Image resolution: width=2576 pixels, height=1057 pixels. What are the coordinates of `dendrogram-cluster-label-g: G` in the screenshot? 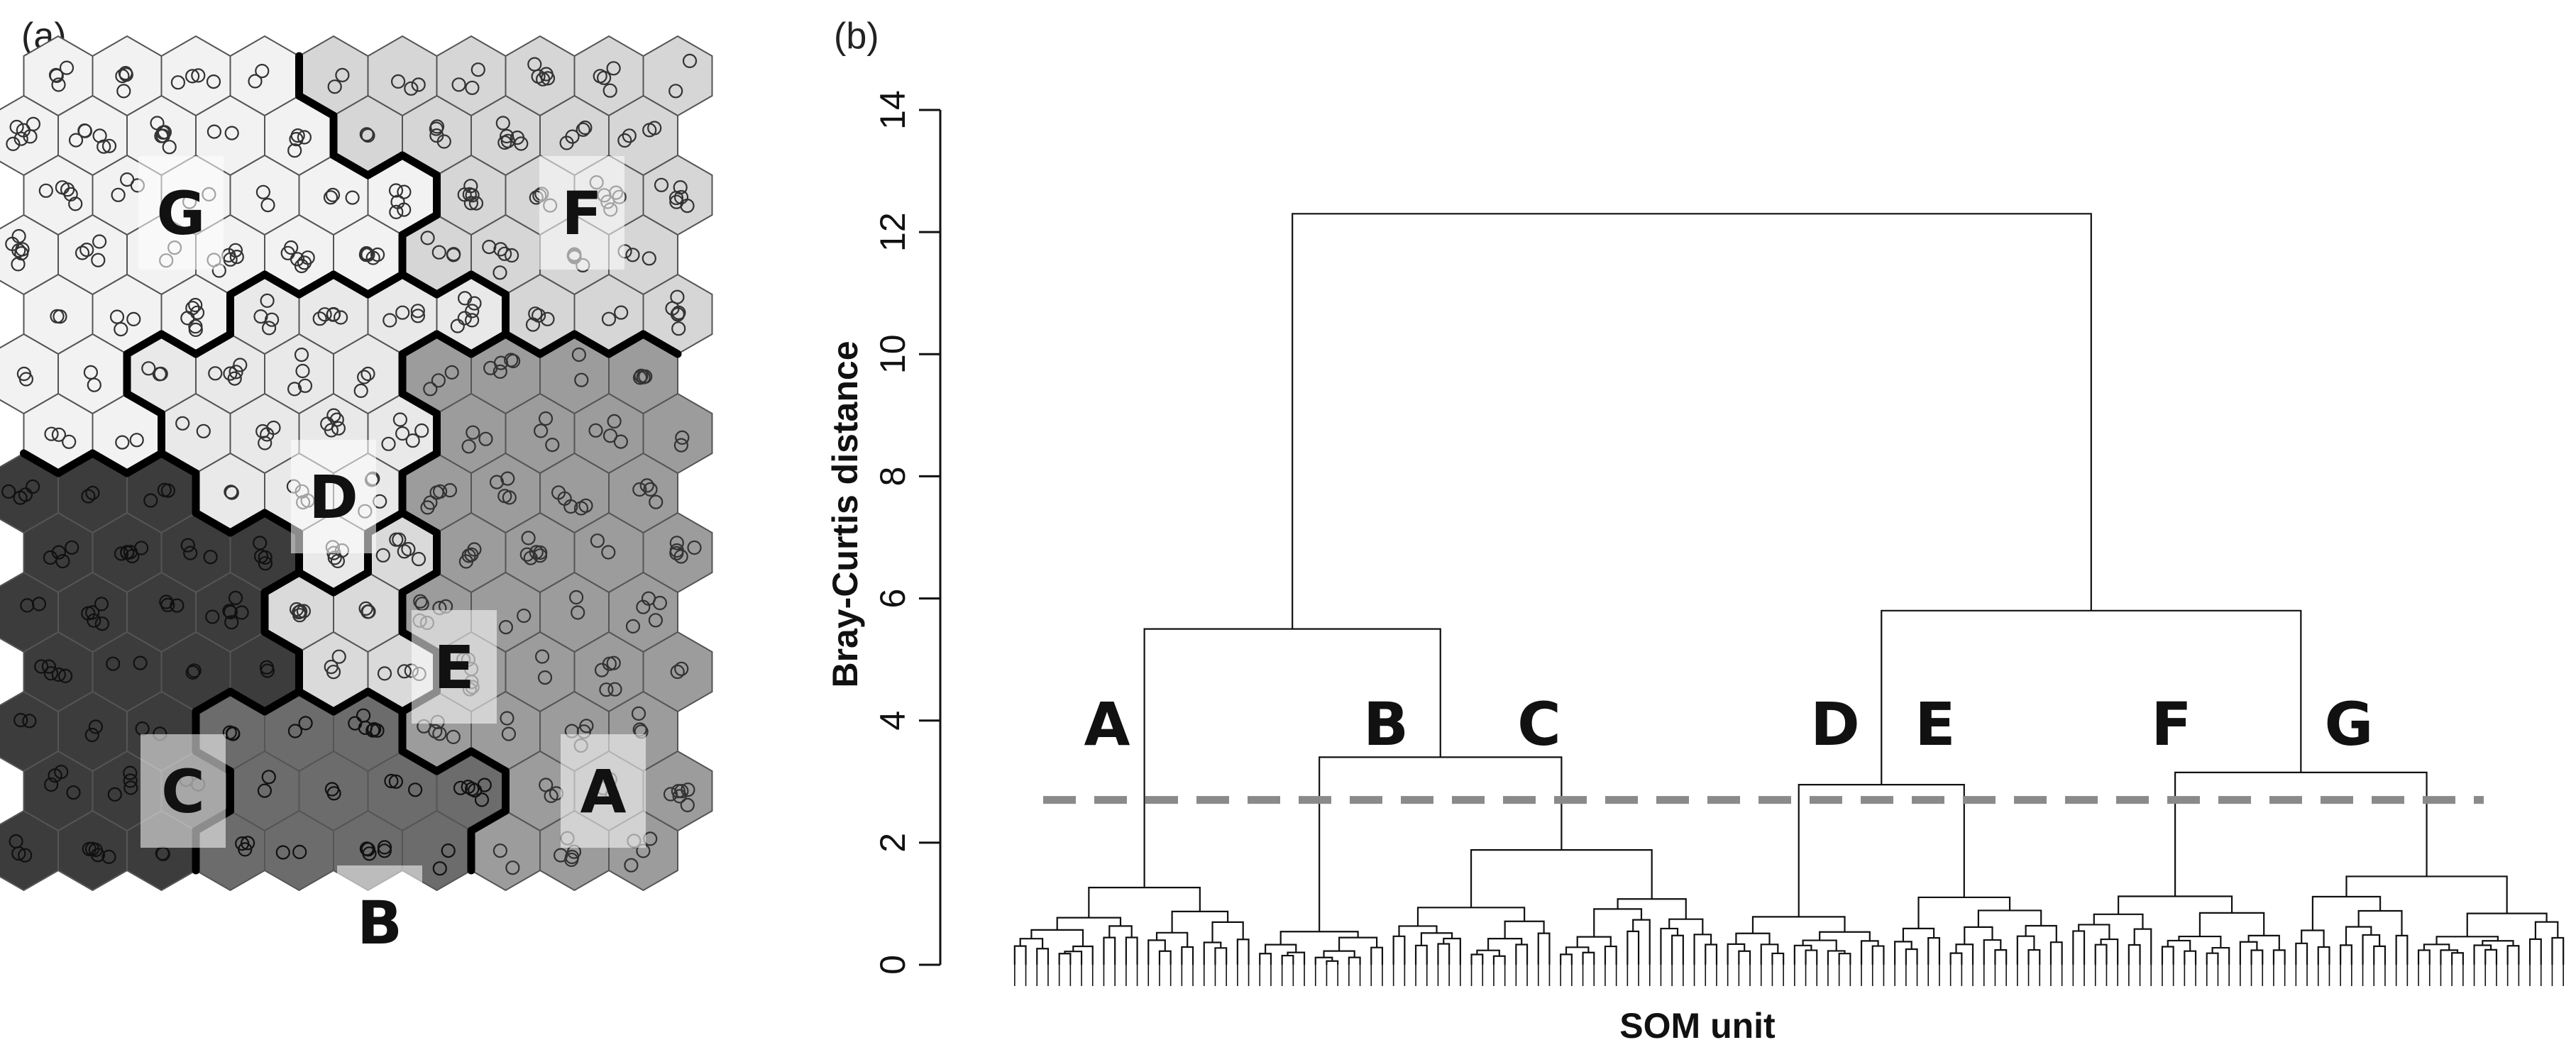 It's located at (2349, 724).